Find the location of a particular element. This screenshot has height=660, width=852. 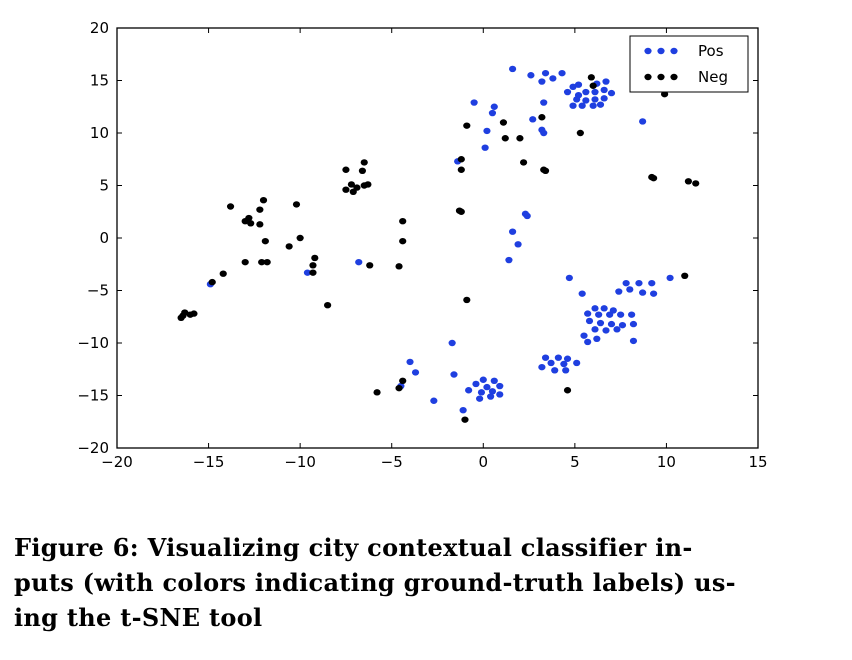

y-tick-label: 0 is located at coordinates (104, 238).